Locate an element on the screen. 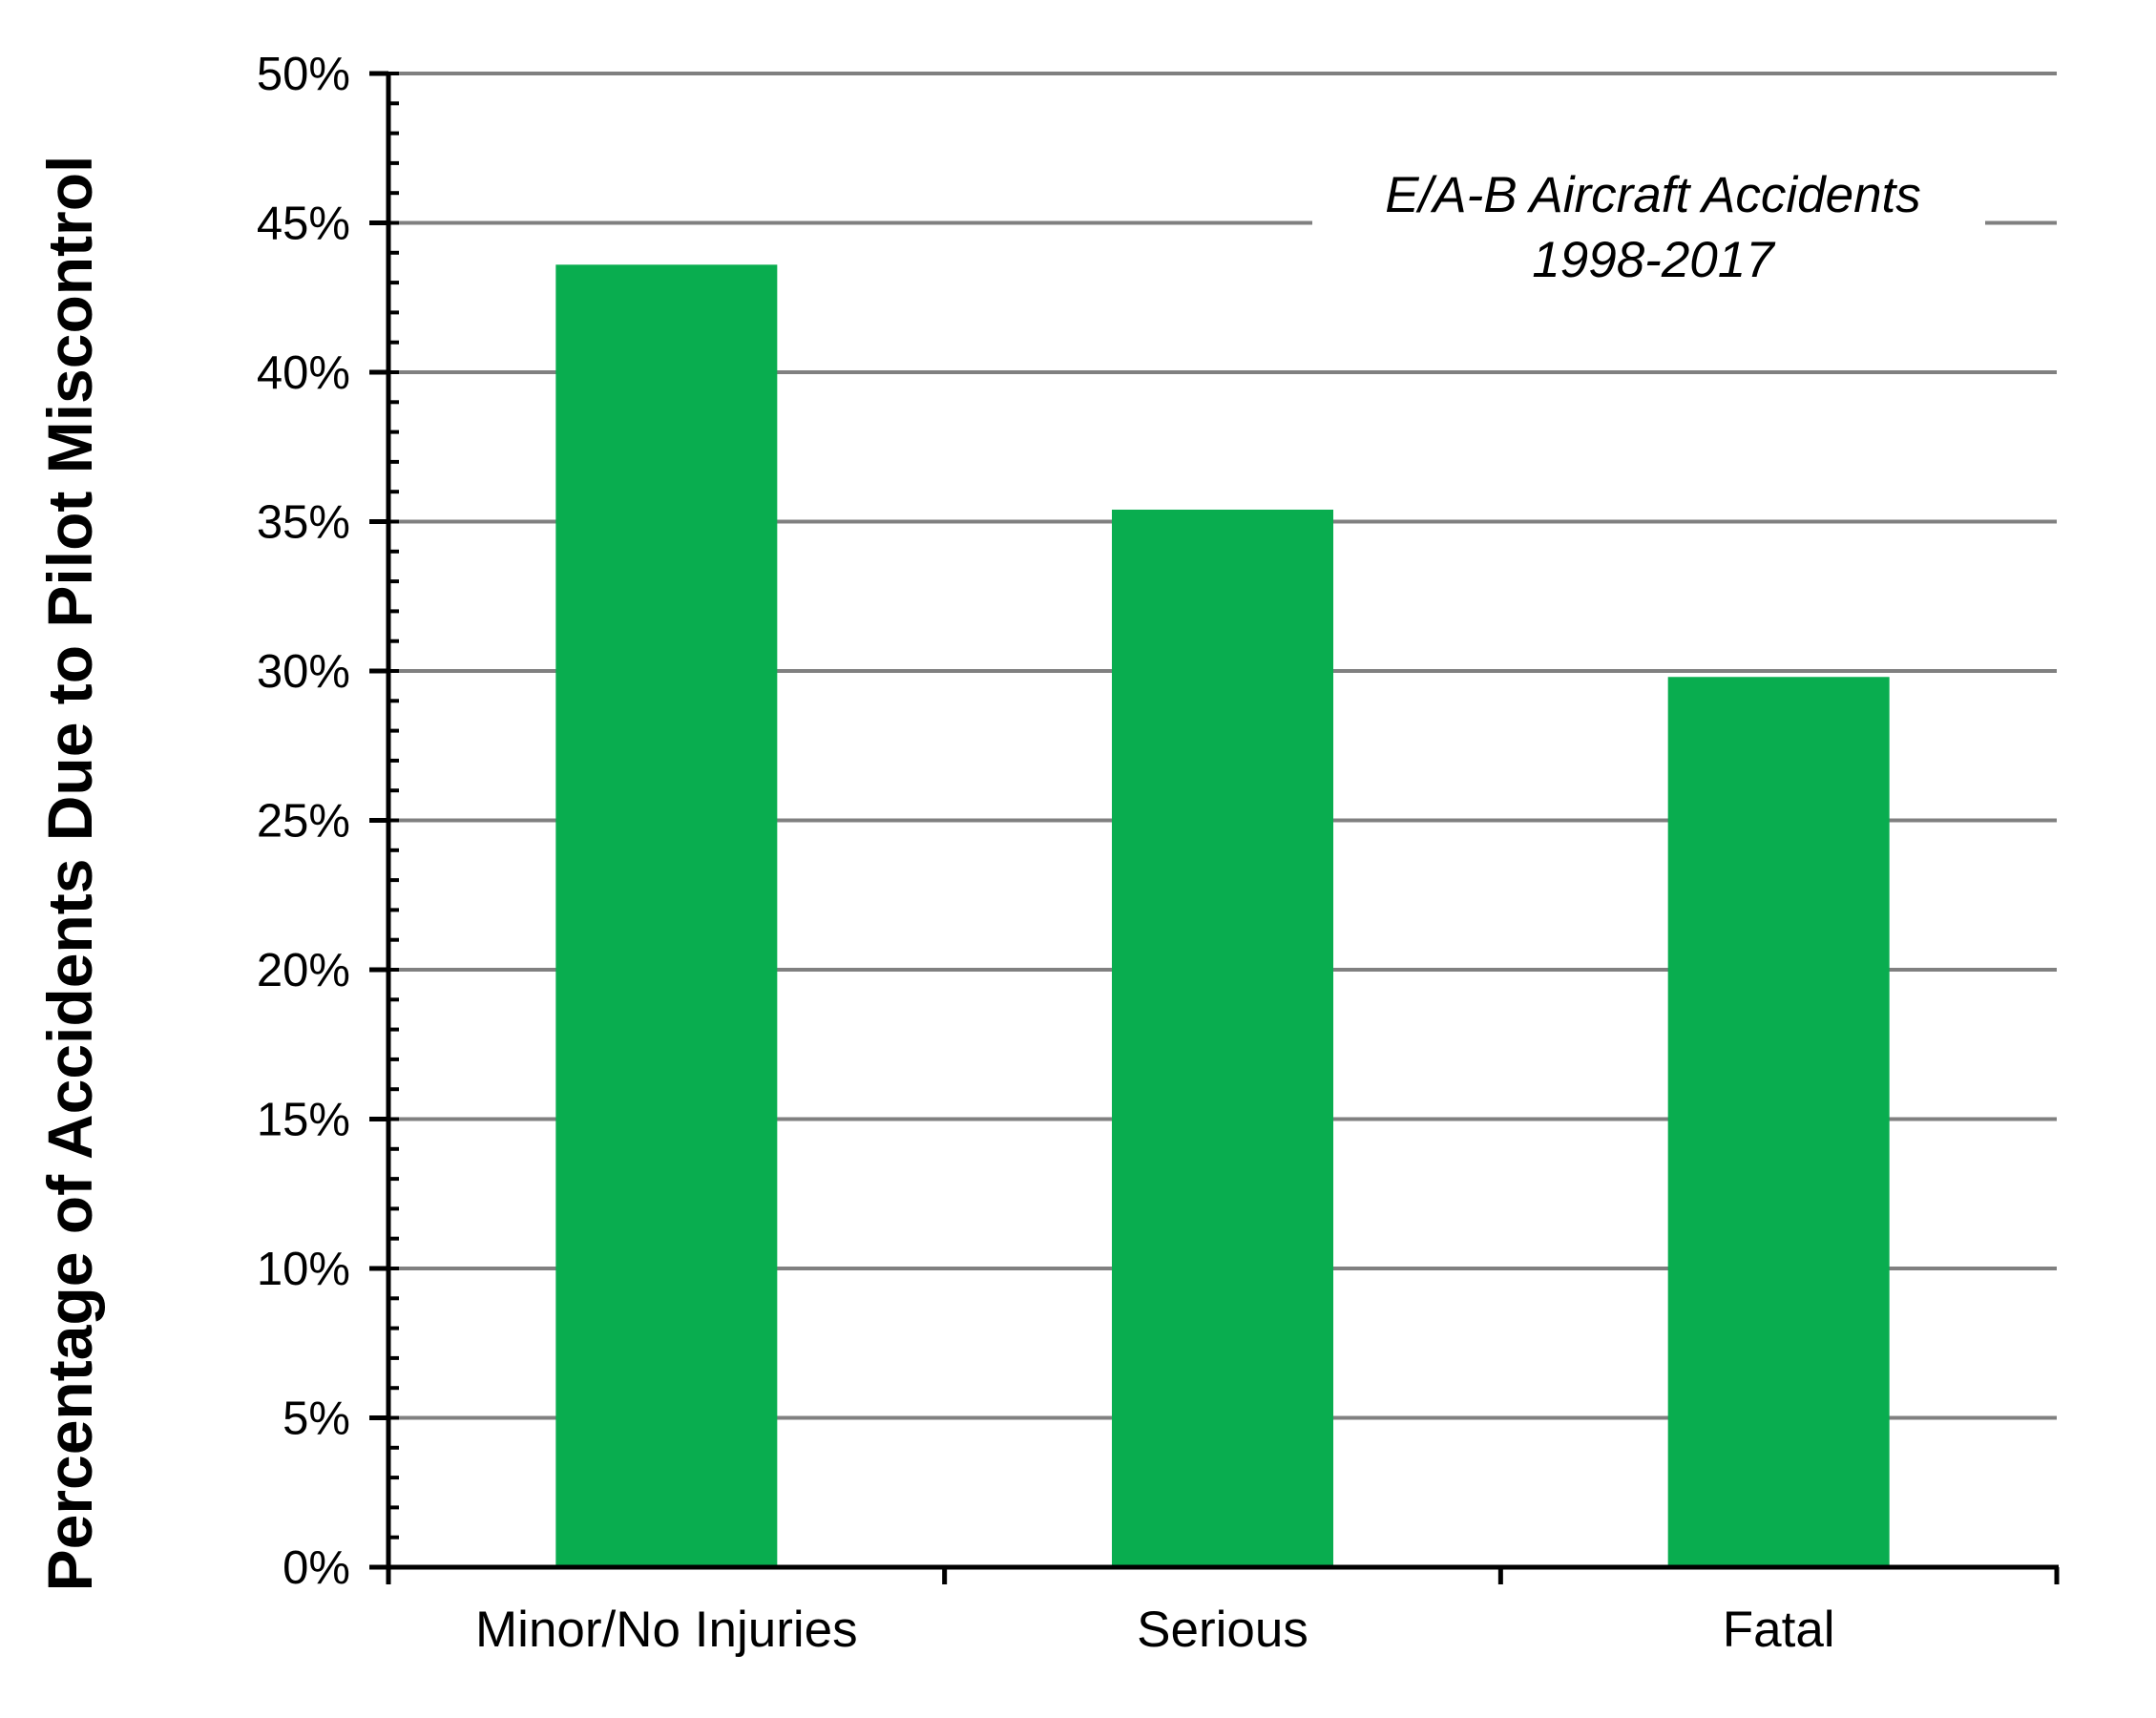 The height and width of the screenshot is (1718, 2156). y-tick-label: 20% is located at coordinates (303, 970).